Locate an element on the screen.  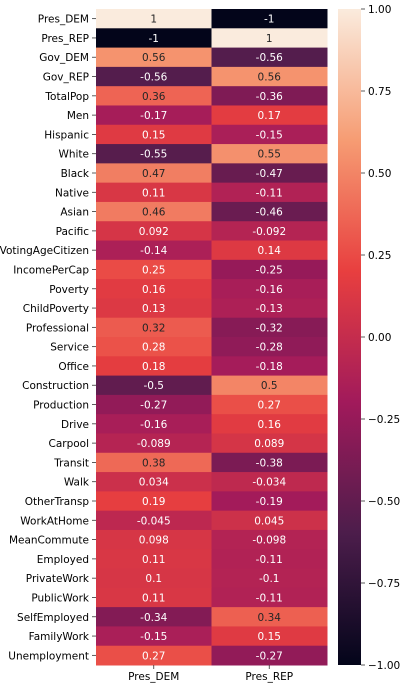
row-label-walk: Walk is located at coordinates (77, 483).